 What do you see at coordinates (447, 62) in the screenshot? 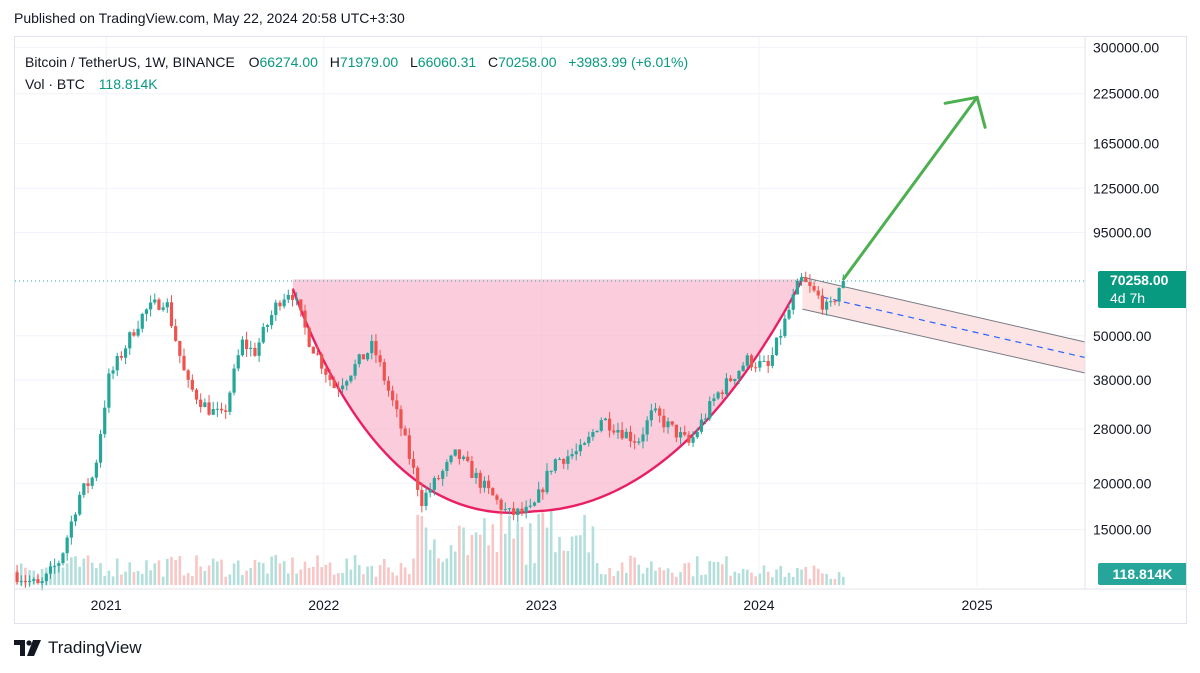
I see `low-value: 66060.31` at bounding box center [447, 62].